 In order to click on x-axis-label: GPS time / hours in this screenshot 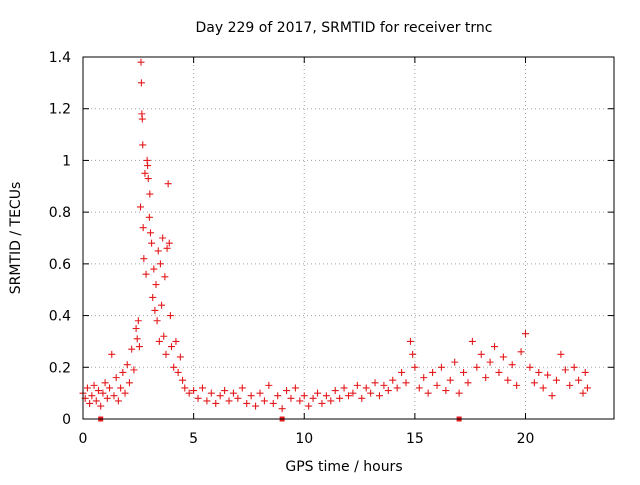, I will do `click(343, 467)`.